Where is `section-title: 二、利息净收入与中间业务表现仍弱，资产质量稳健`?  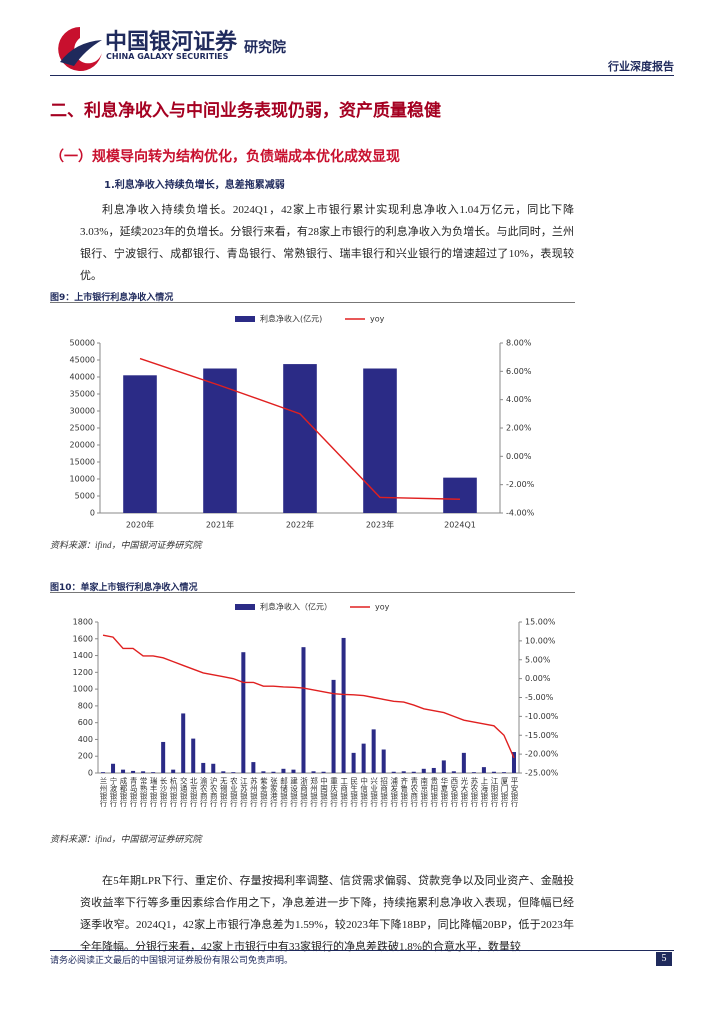
section-title: 二、利息净收入与中间业务表现仍弱，资产质量稳健 is located at coordinates (245, 111).